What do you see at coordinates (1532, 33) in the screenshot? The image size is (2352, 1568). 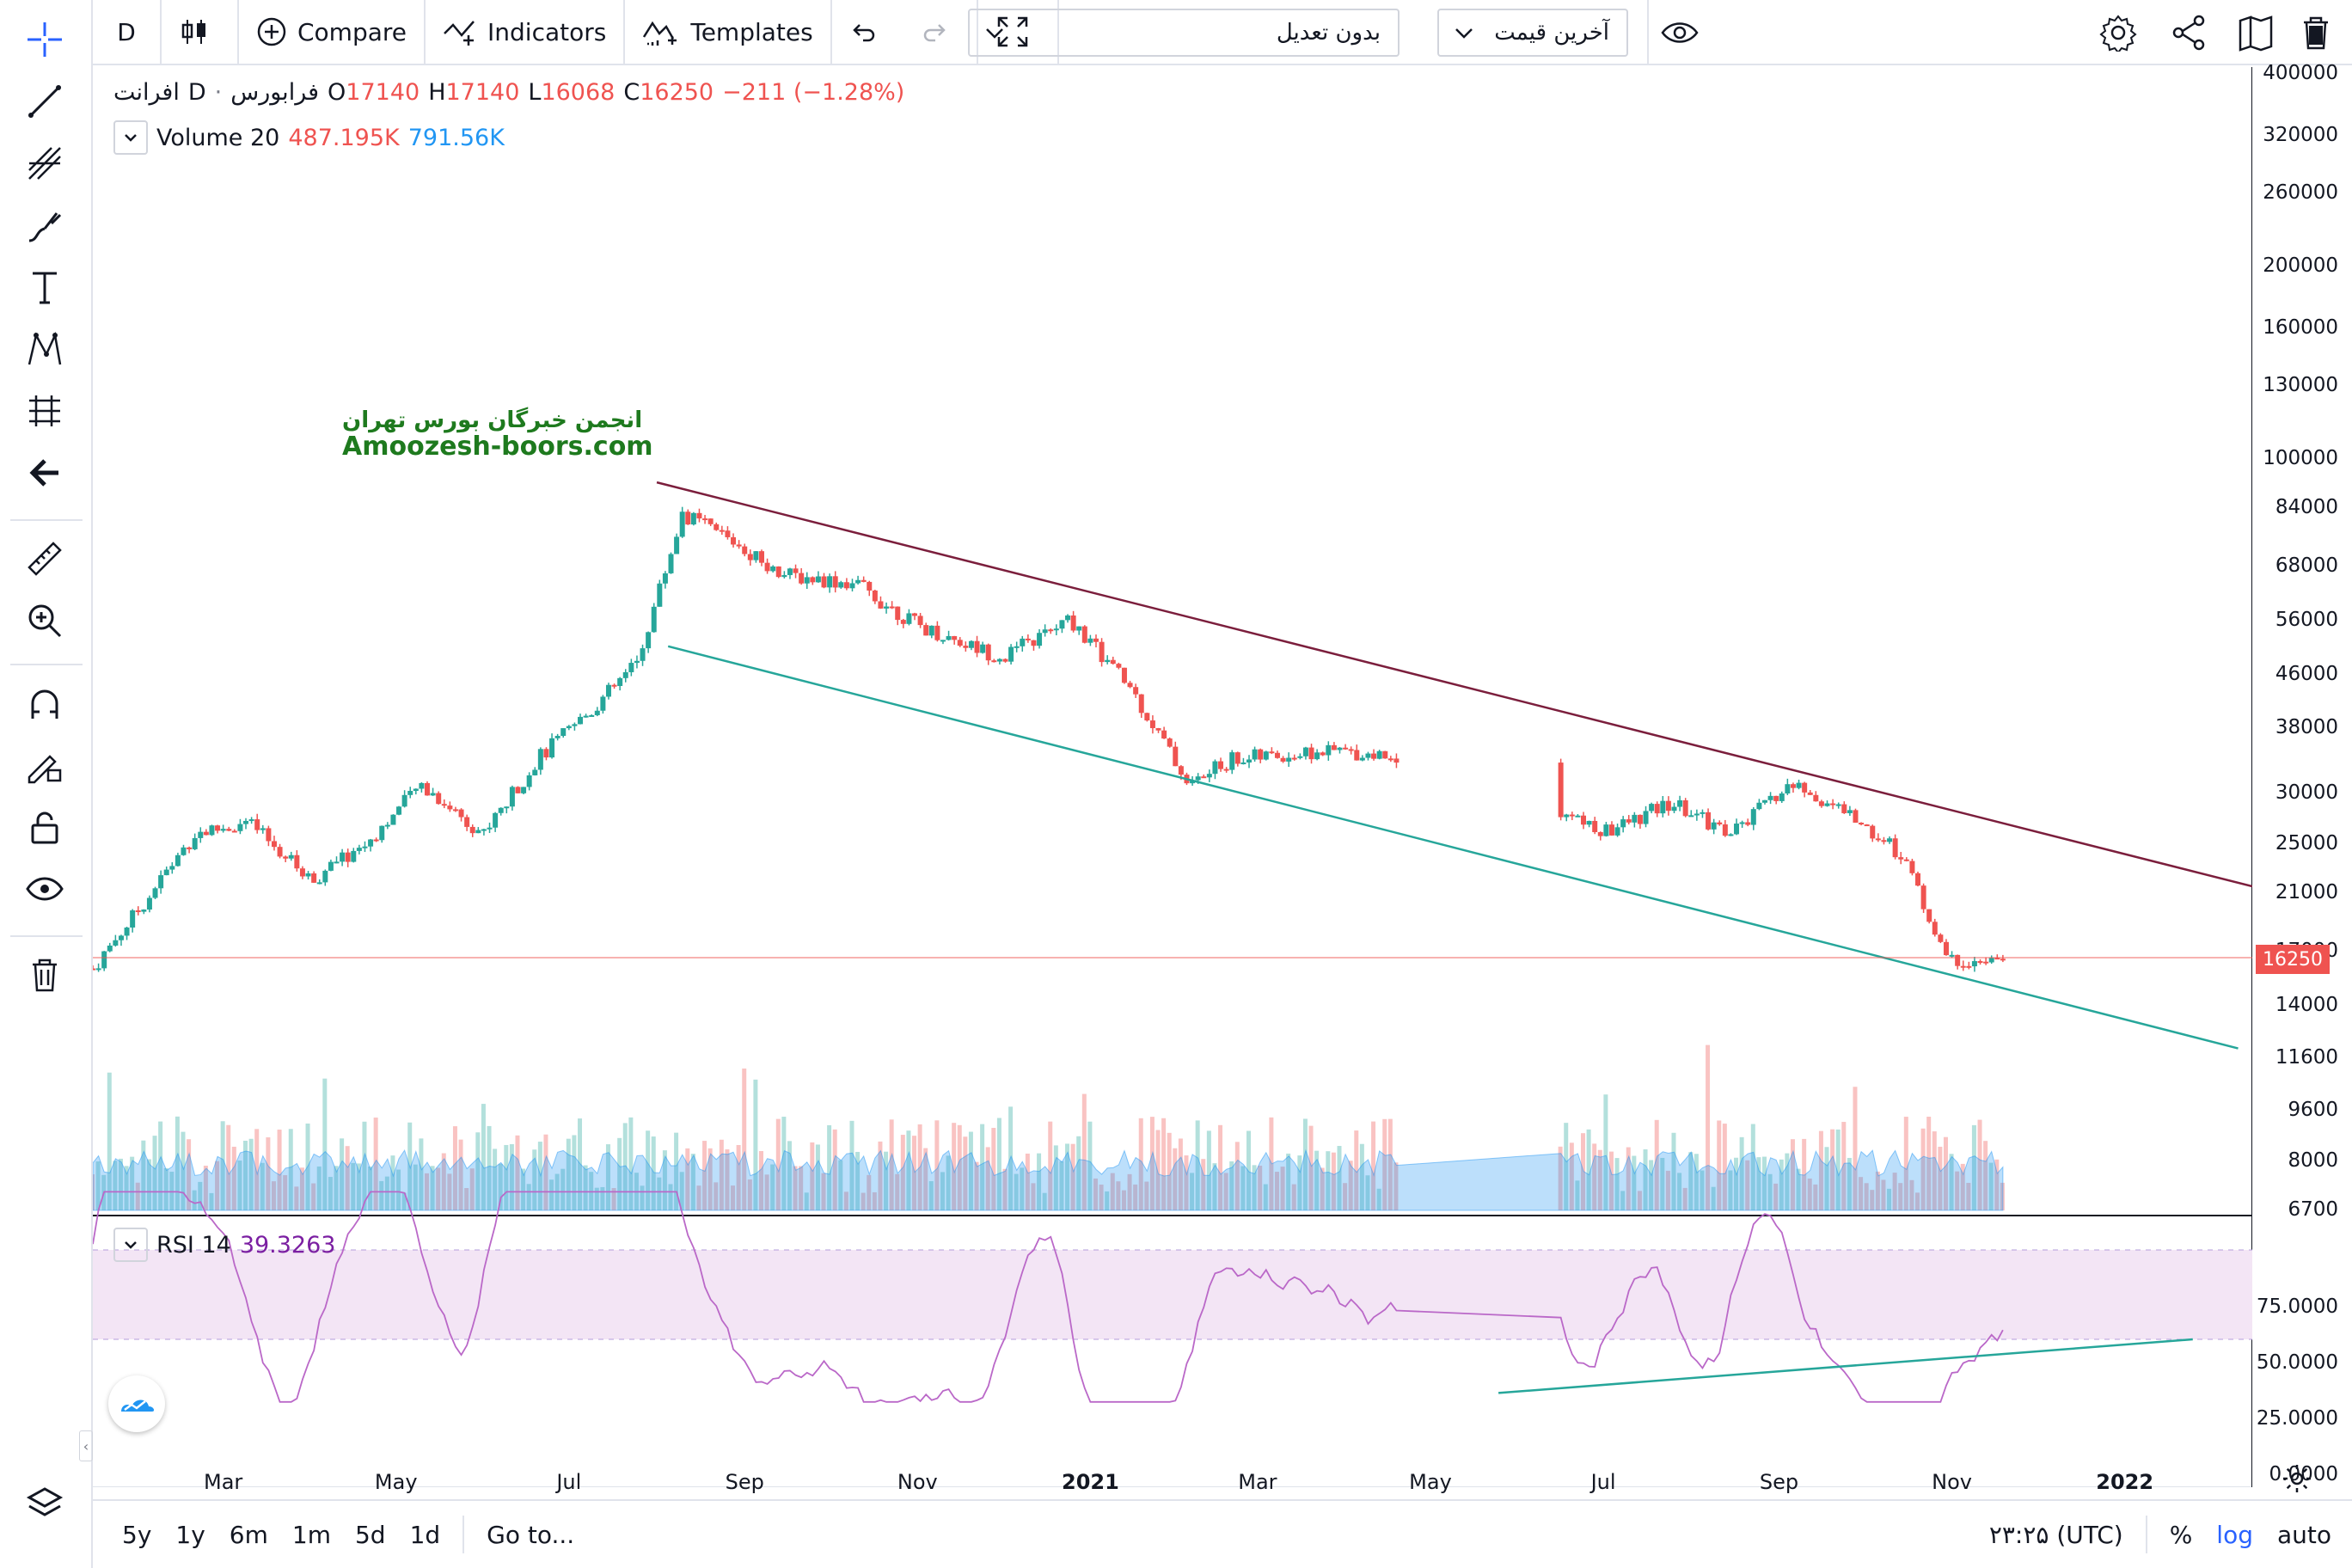 I see `price-type-select: آخرین قیمت` at bounding box center [1532, 33].